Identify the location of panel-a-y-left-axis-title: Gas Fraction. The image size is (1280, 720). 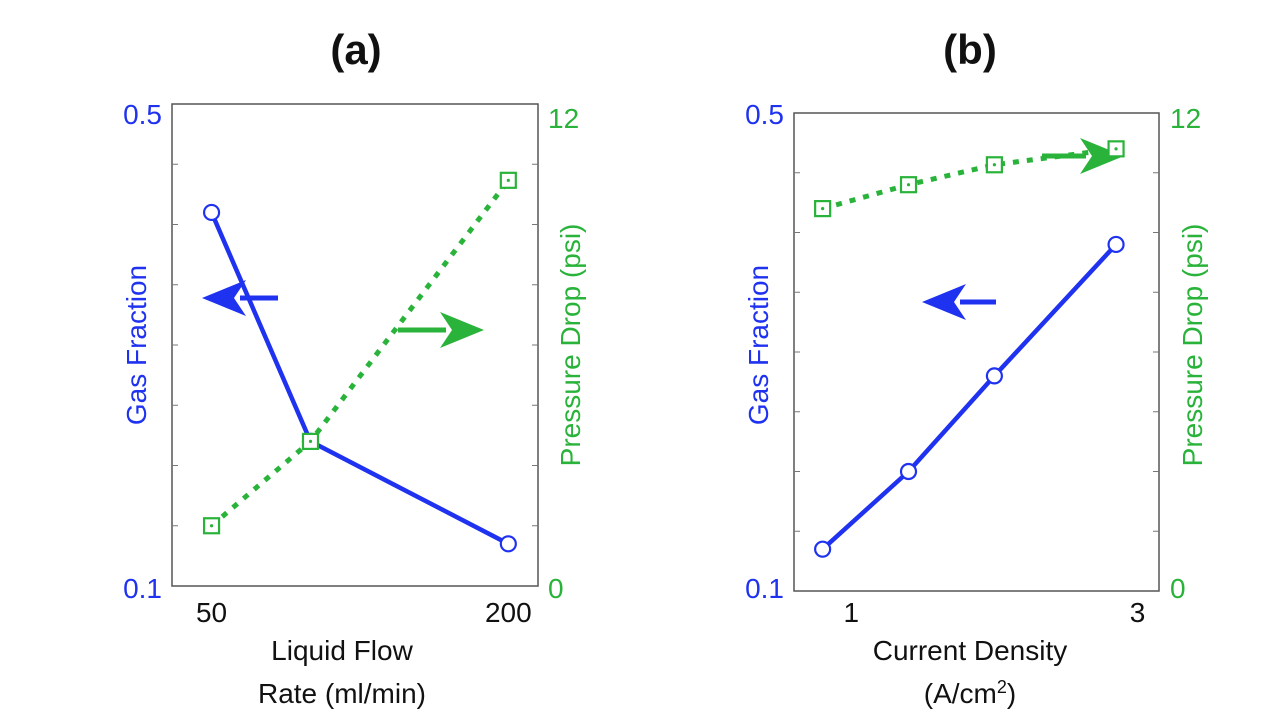
(136, 345).